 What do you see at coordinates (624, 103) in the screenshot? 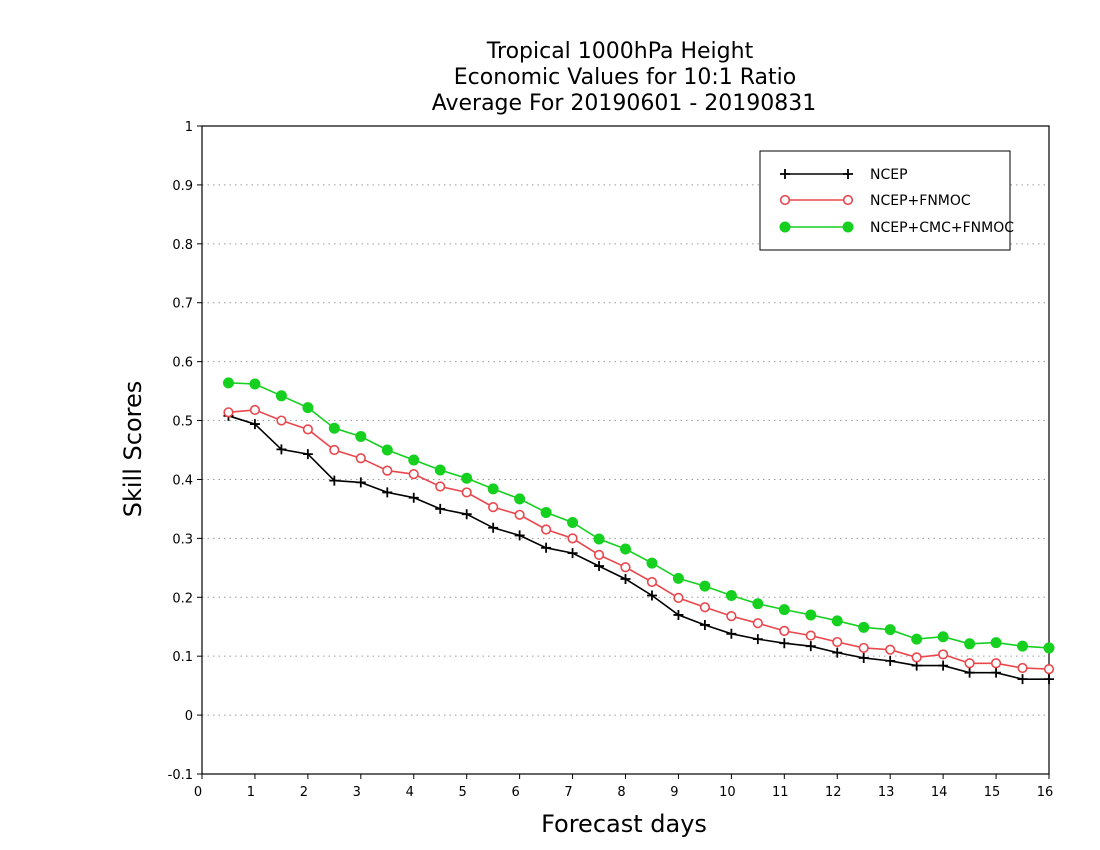
I see `title-line-3: Average For 20190601 - 20190831` at bounding box center [624, 103].